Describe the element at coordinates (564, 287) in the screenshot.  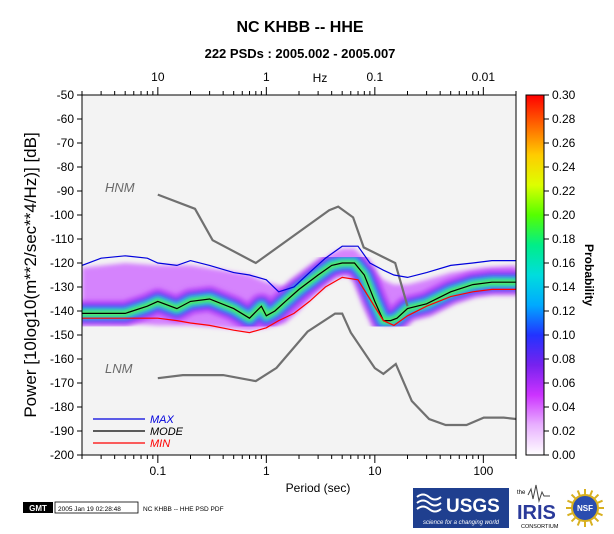
I see `colorbar-tick-label: 0.14` at that location.